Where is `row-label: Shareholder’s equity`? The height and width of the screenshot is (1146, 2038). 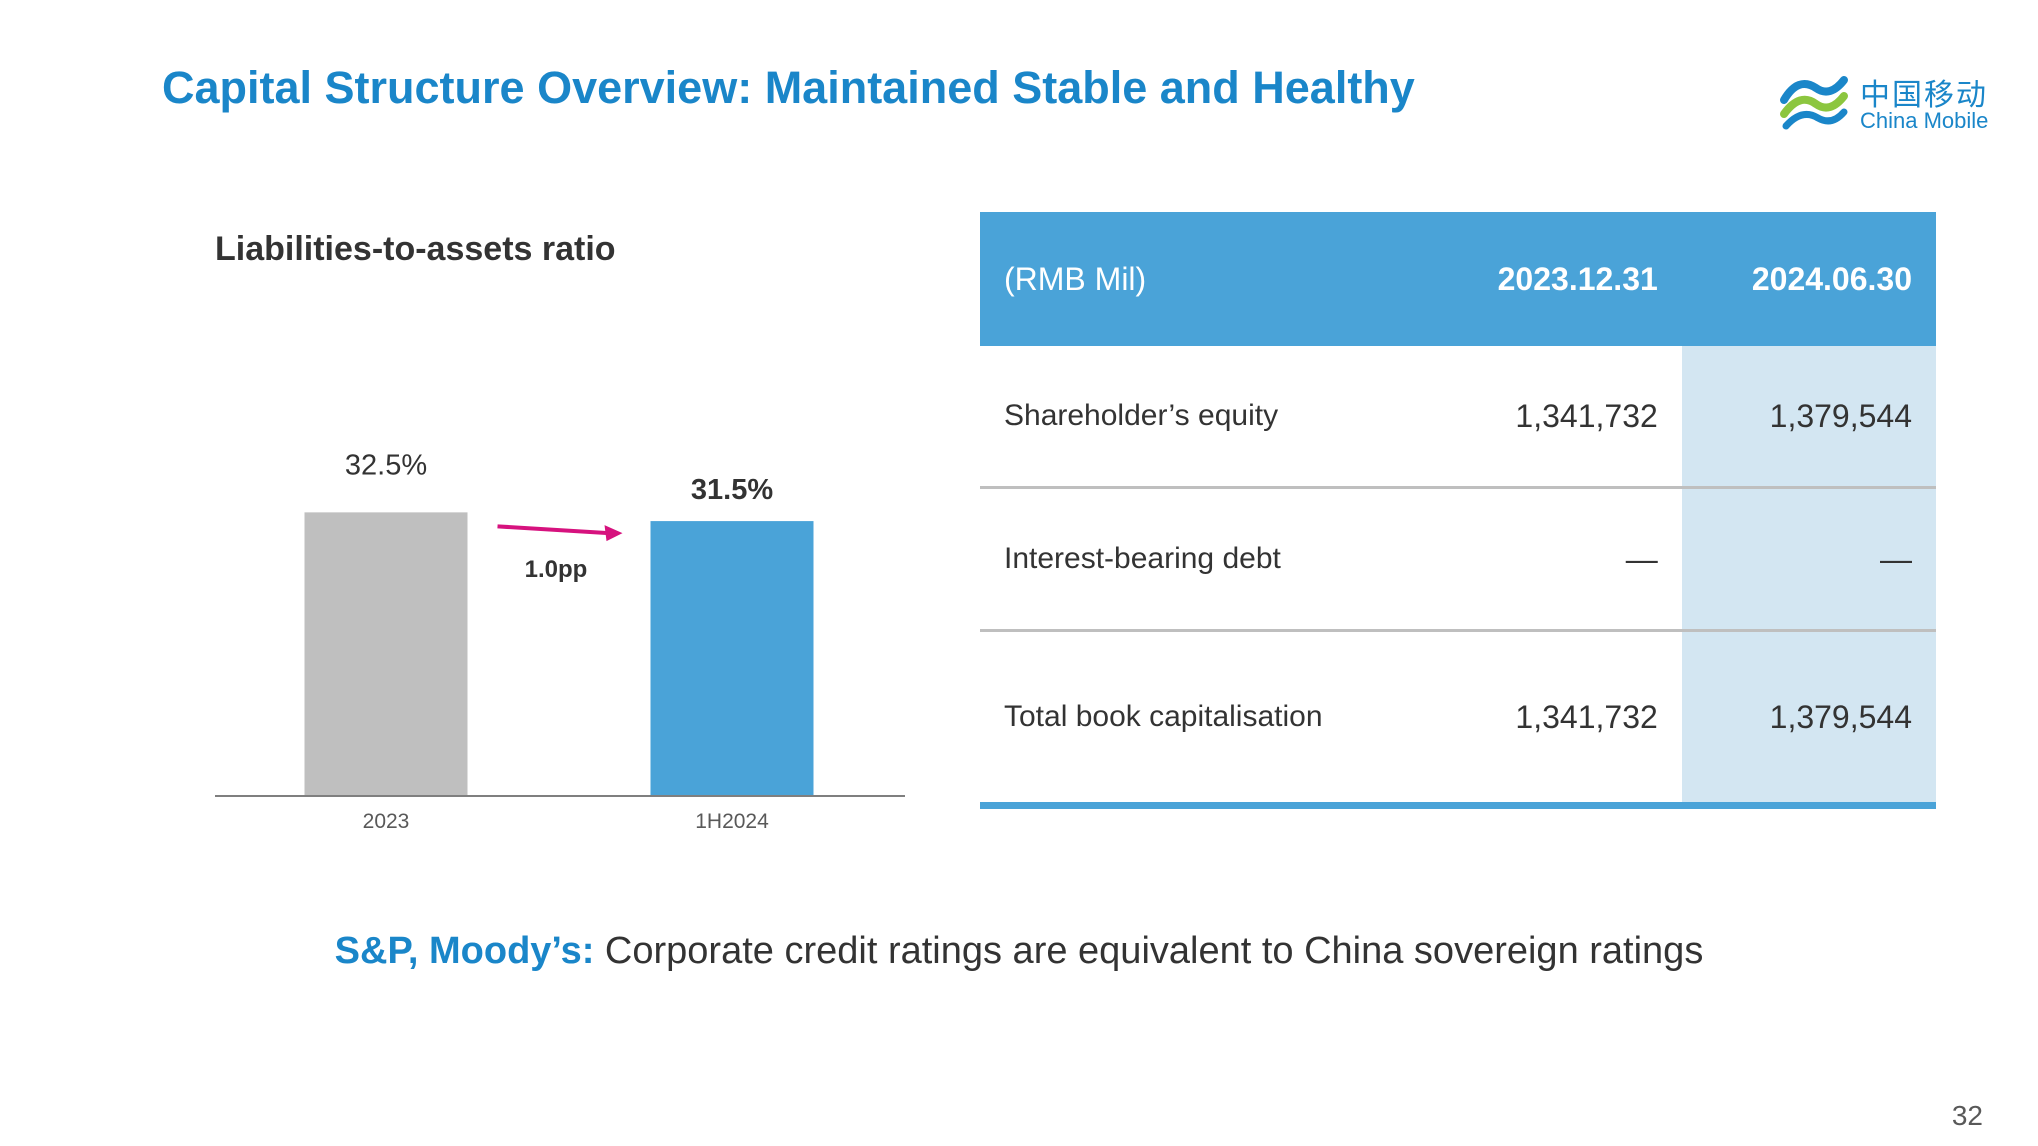
row-label: Shareholder’s equity is located at coordinates (1204, 417).